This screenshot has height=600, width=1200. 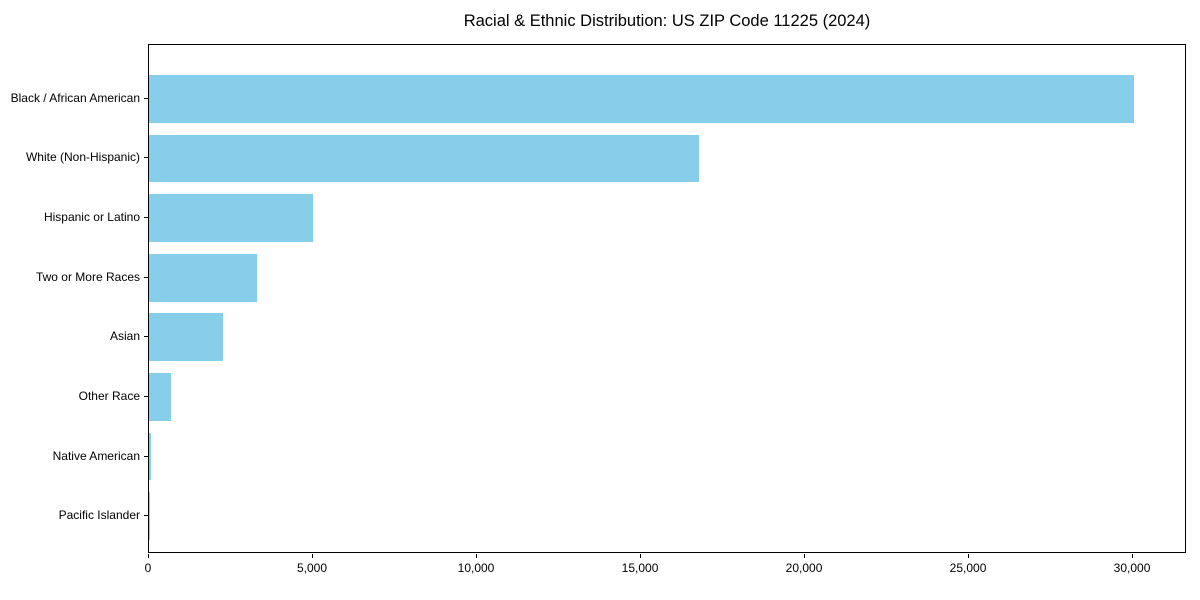 What do you see at coordinates (82, 157) in the screenshot?
I see `y-tick-label: White (Non-Hispanic)` at bounding box center [82, 157].